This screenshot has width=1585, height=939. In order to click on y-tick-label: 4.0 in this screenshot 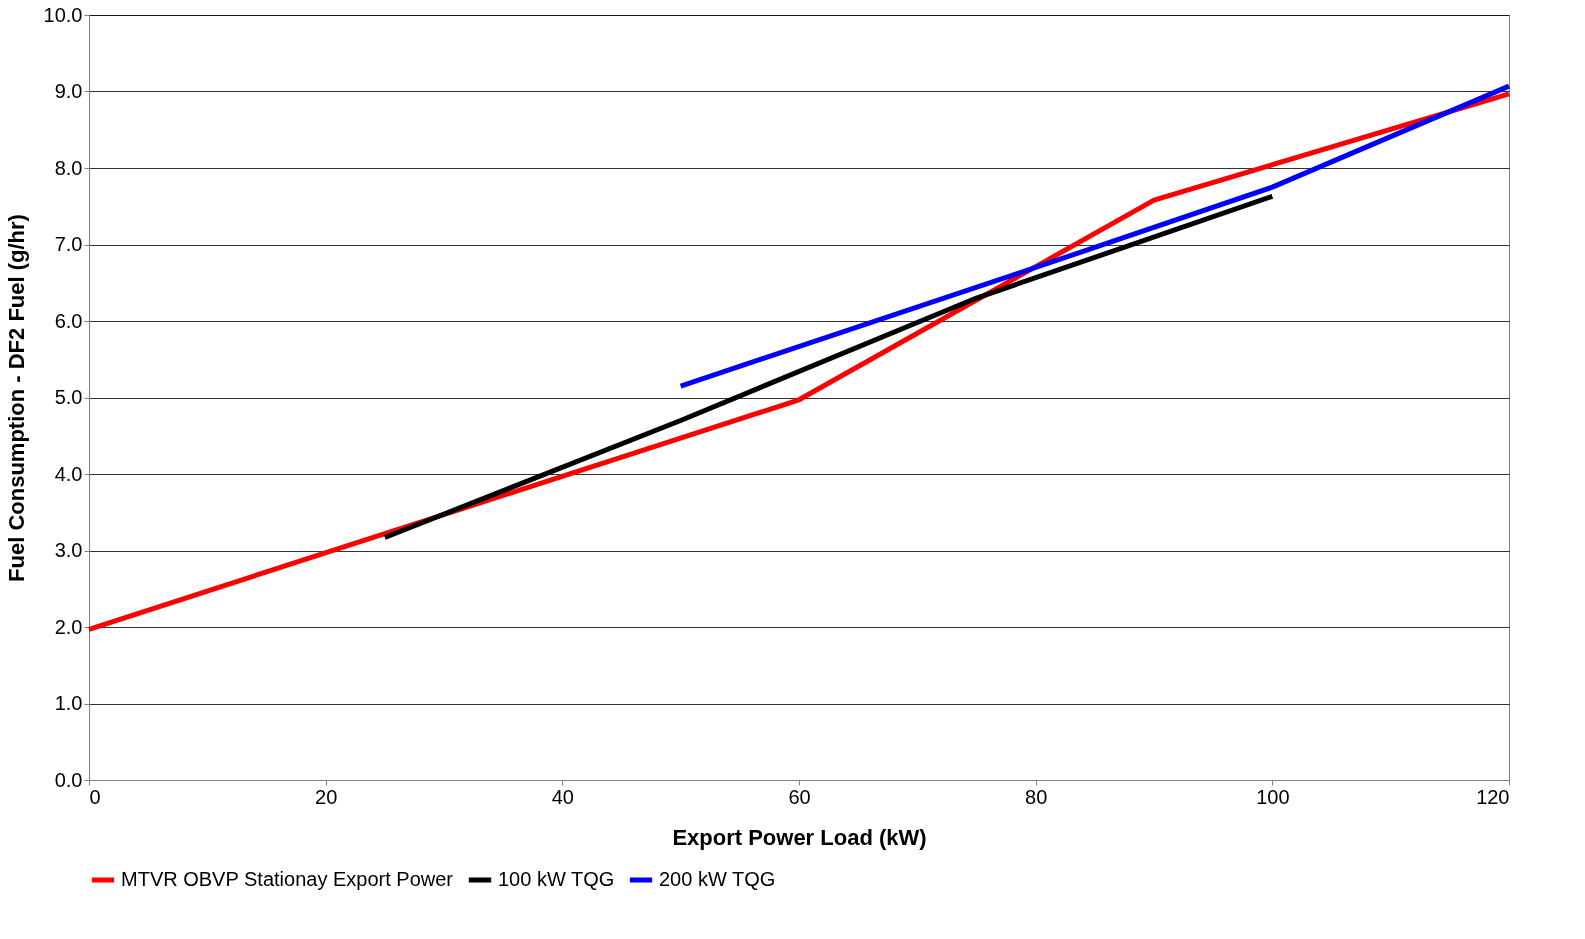, I will do `click(68, 473)`.